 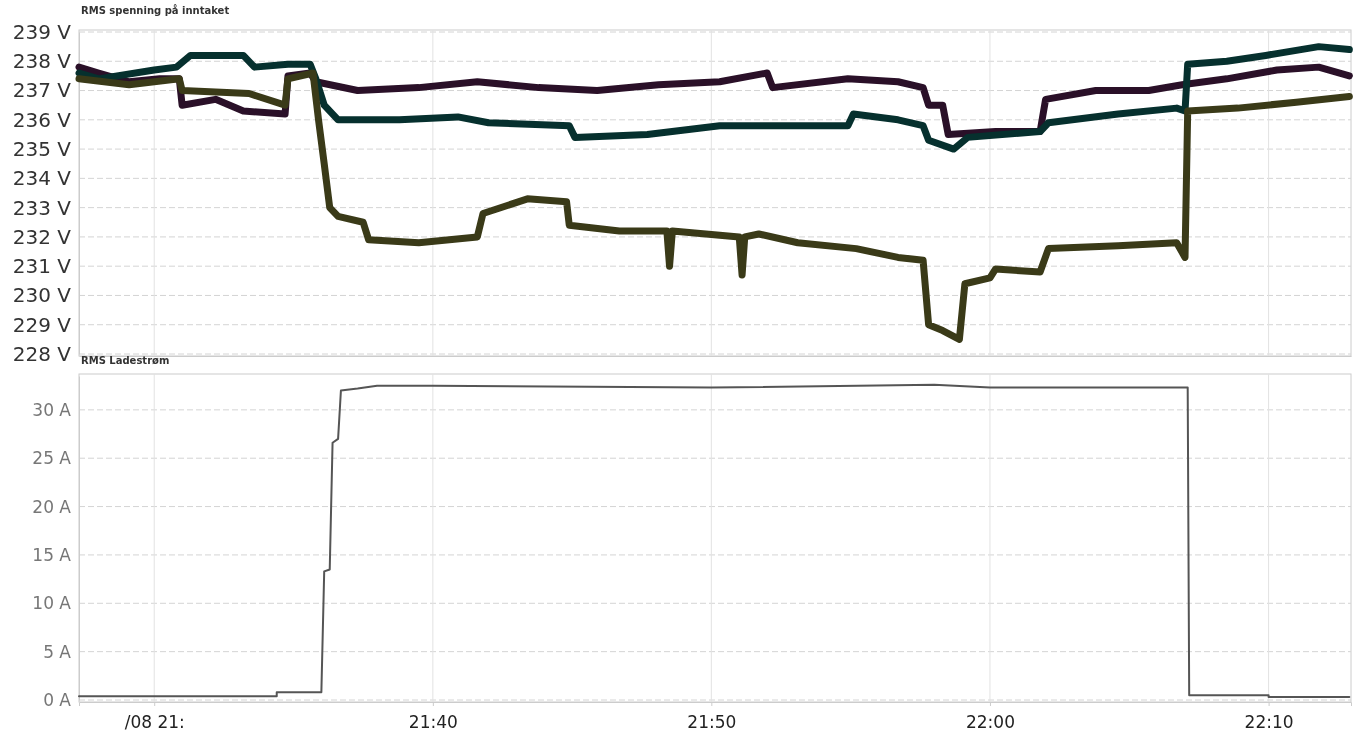 I want to click on y-tick-label: 237 V, so click(x=42, y=90).